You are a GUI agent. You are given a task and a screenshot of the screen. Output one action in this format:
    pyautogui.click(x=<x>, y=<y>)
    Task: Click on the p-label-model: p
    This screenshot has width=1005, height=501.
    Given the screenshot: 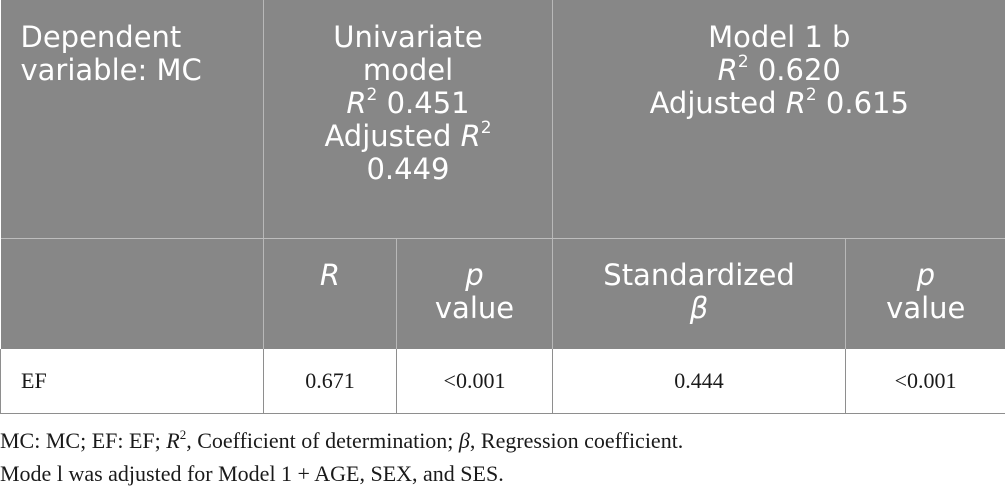 What is the action you would take?
    pyautogui.click(x=925, y=274)
    